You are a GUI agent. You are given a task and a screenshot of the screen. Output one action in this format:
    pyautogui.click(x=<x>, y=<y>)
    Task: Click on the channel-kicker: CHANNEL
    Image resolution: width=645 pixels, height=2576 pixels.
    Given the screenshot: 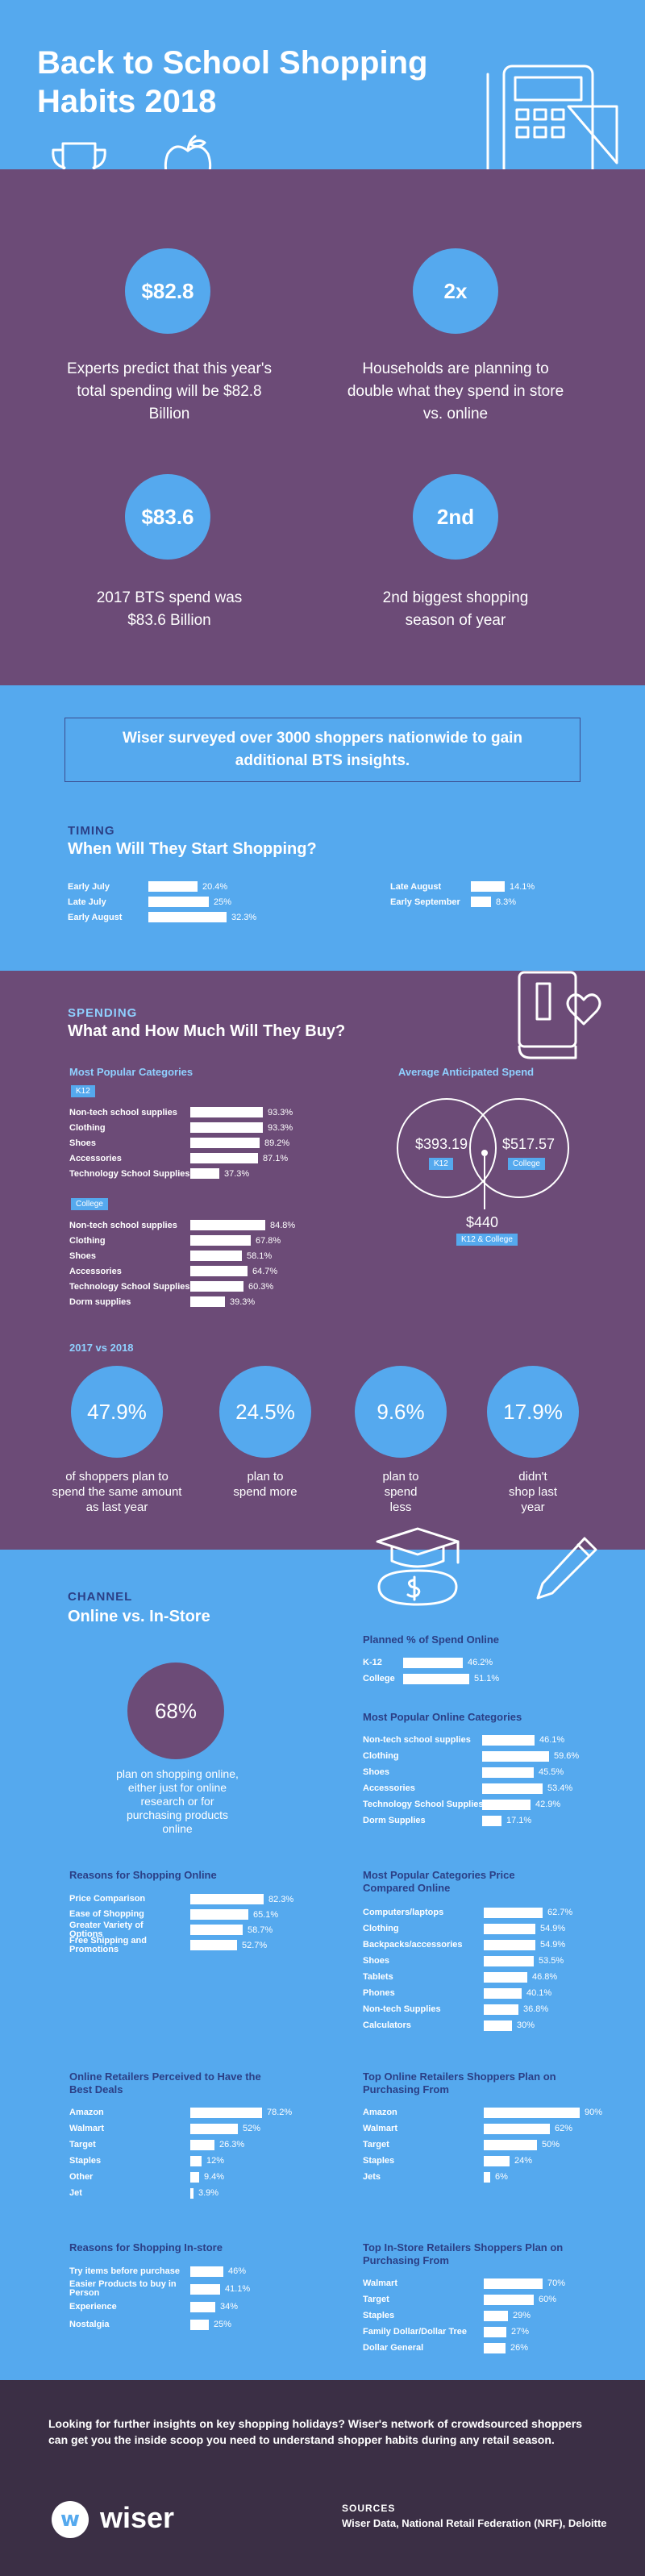 What is the action you would take?
    pyautogui.click(x=100, y=1597)
    